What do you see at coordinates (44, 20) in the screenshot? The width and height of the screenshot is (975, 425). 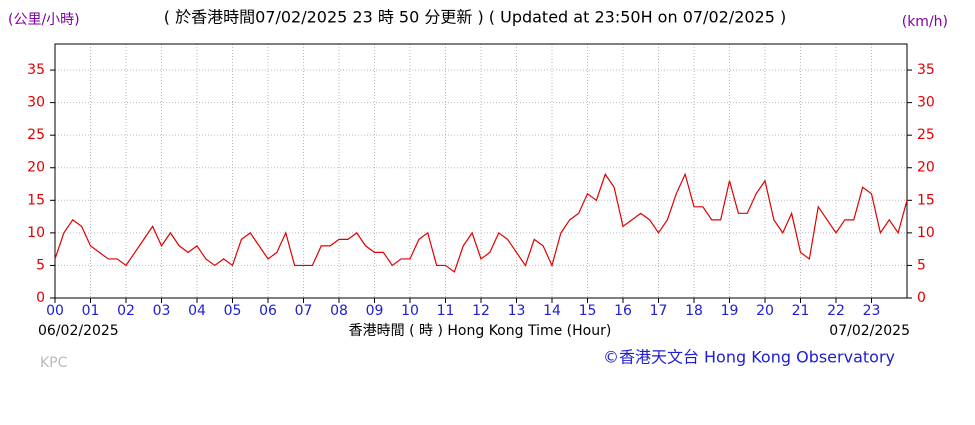 I see `y-unit-left: (公里/小時)` at bounding box center [44, 20].